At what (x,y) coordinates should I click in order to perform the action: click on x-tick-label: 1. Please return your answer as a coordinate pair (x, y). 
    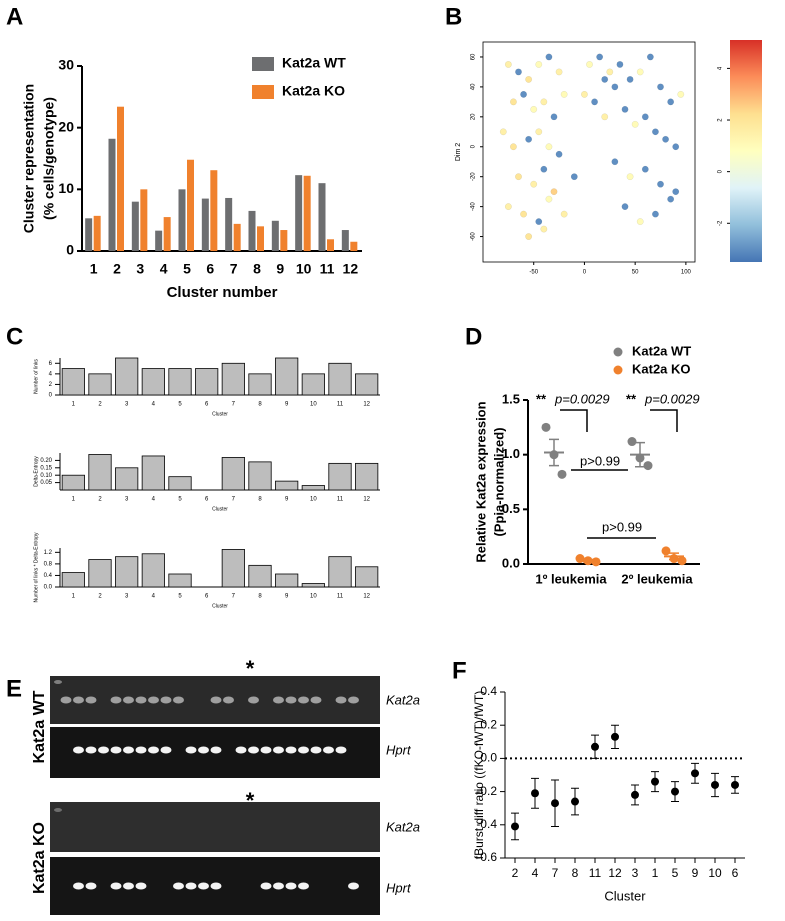
    Looking at the image, I should click on (655, 873).